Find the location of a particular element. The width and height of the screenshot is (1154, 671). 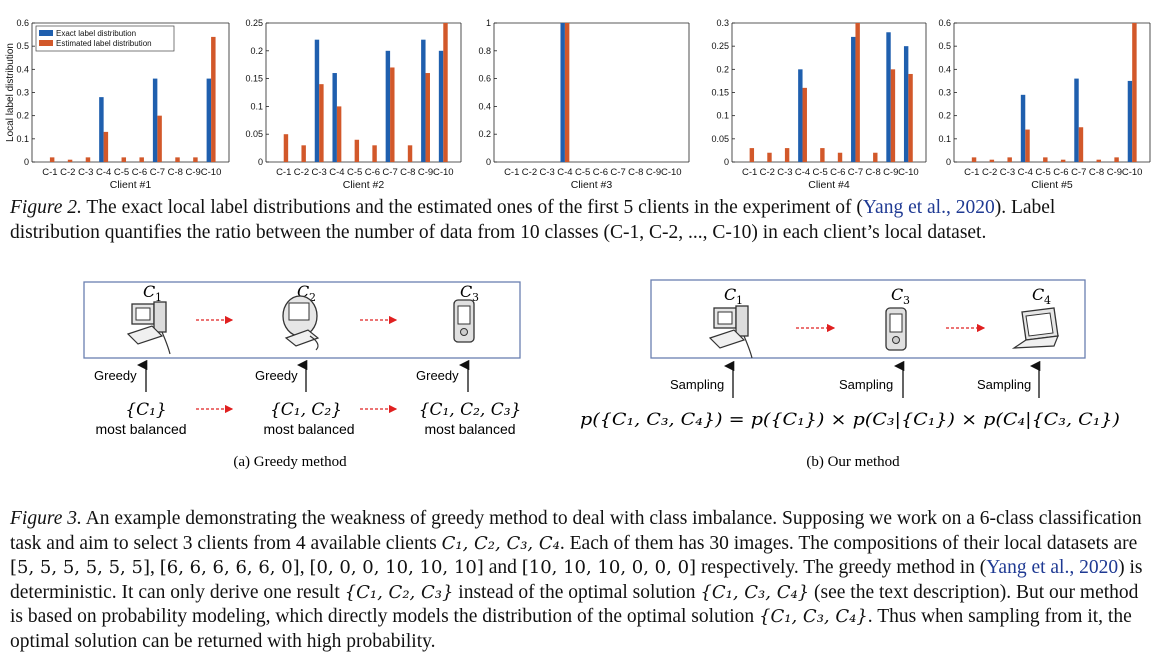

citation-link-2: Yang et al., 2020 is located at coordinates (1052, 567).